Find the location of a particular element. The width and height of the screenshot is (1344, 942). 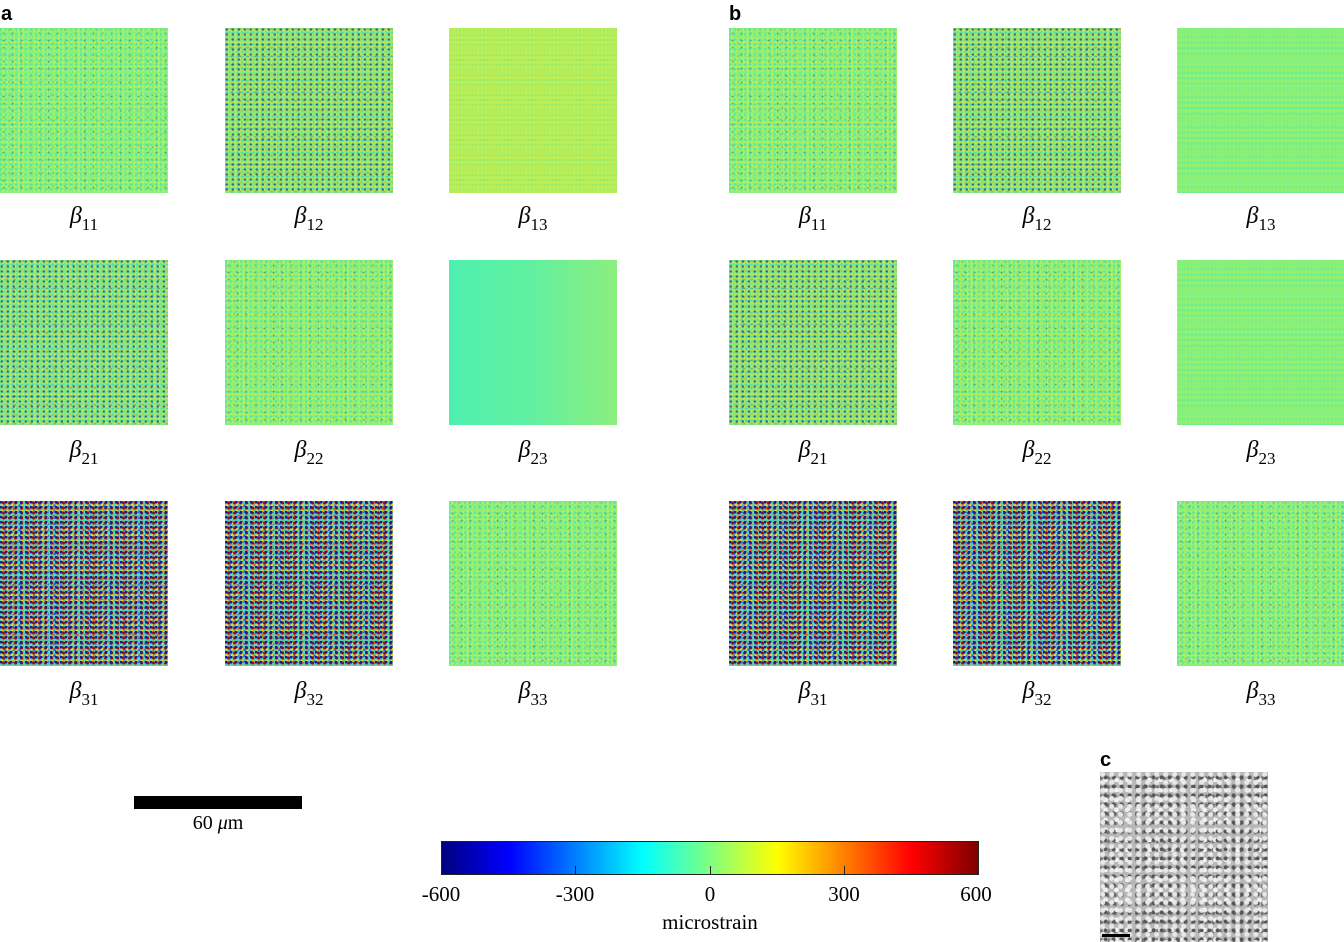

micrograph-image is located at coordinates (1184, 857).